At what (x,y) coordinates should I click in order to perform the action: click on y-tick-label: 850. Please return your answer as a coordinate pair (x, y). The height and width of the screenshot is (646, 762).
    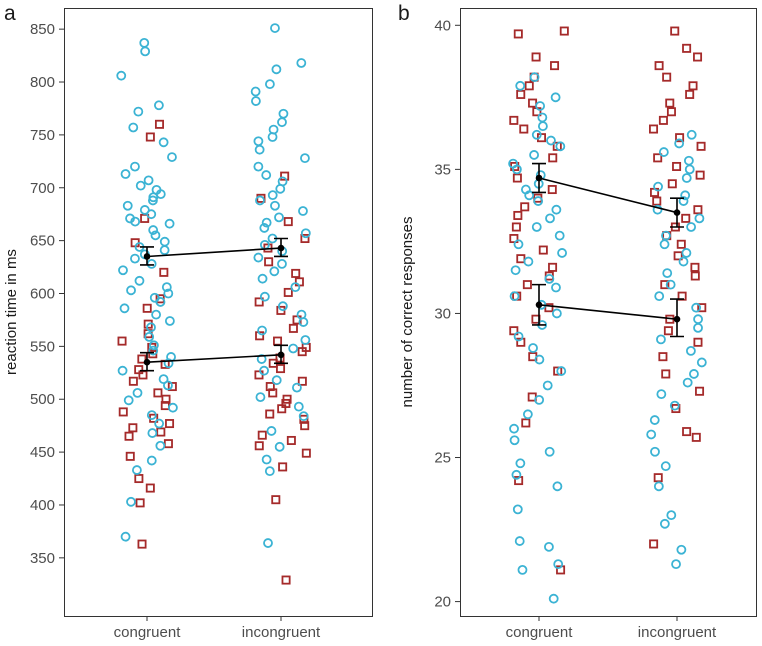
    Looking at the image, I should click on (42, 29).